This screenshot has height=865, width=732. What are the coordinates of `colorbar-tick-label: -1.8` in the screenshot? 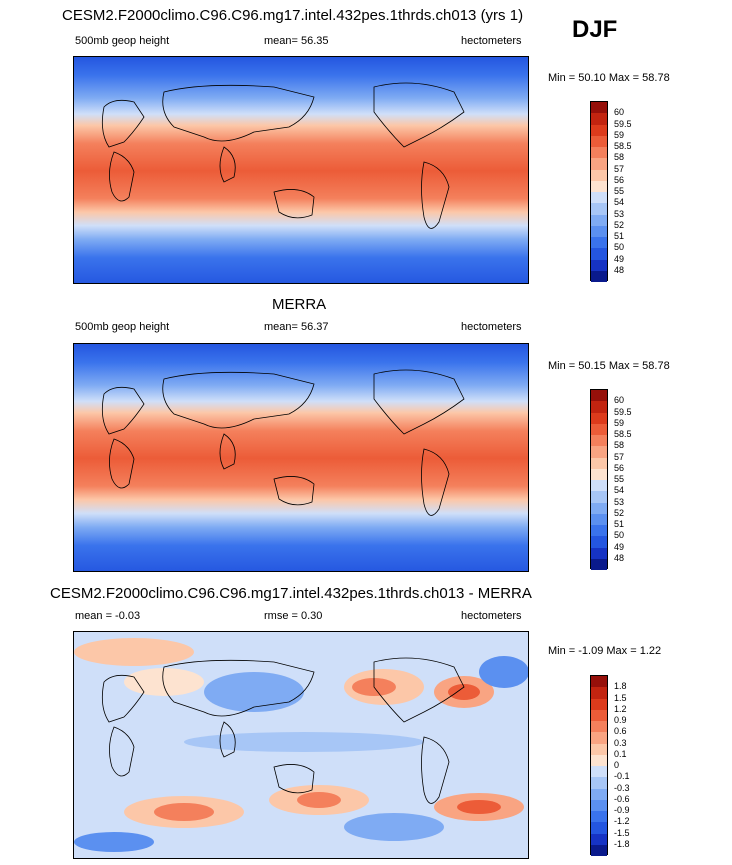 It's located at (622, 843).